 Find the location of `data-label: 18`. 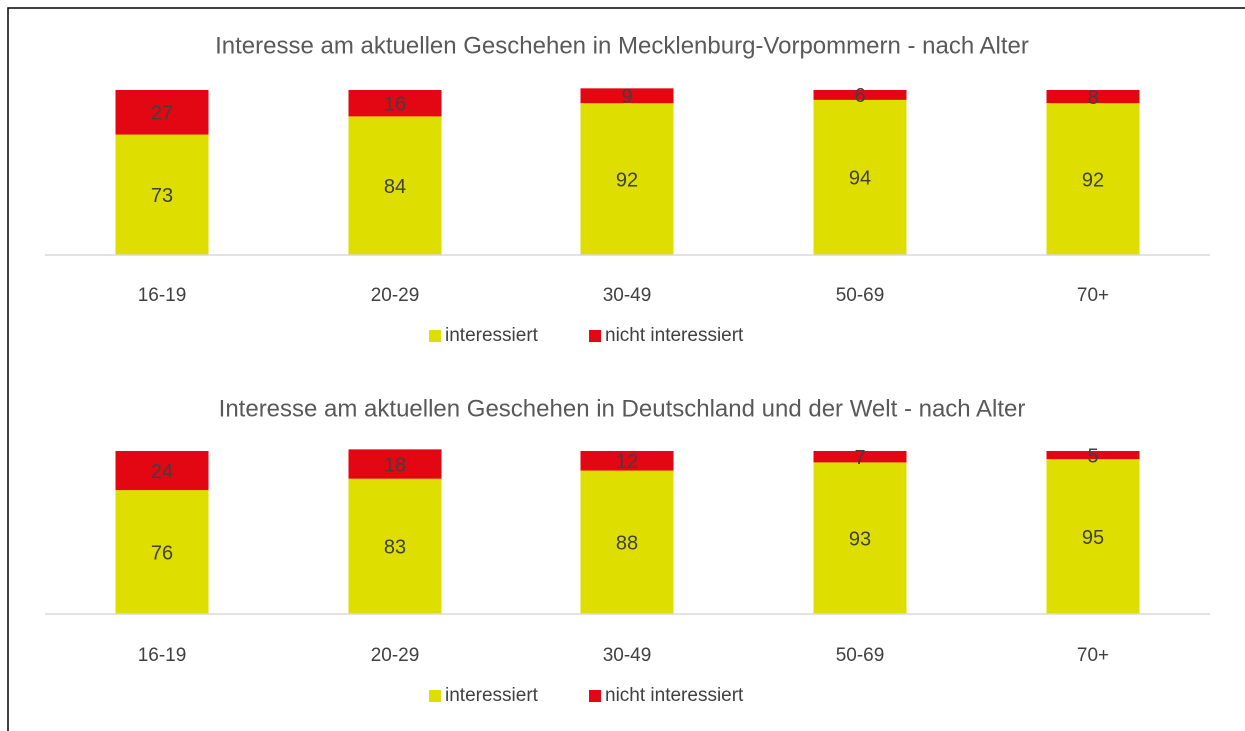

data-label: 18 is located at coordinates (395, 465).